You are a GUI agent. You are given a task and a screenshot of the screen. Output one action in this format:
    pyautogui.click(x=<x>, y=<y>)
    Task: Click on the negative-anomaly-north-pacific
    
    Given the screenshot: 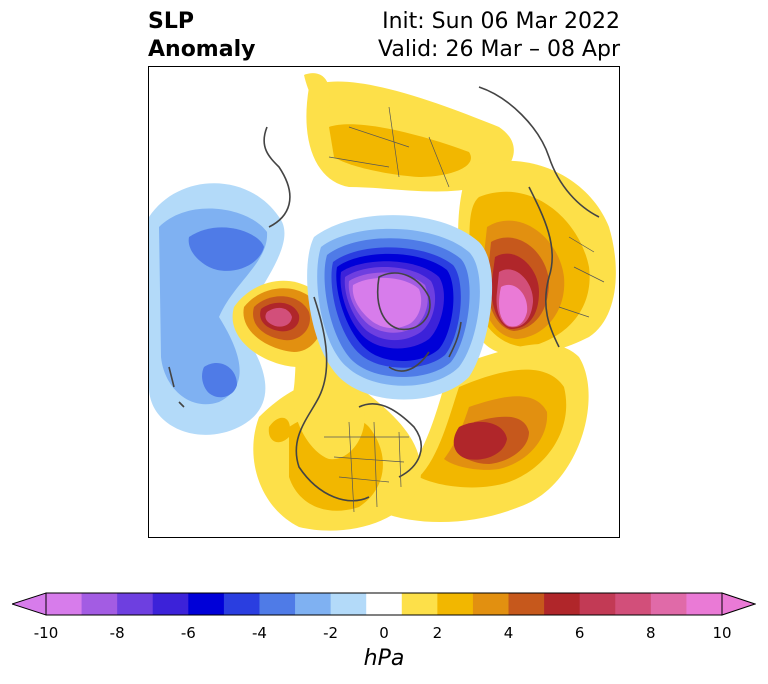 What is the action you would take?
    pyautogui.click(x=217, y=309)
    